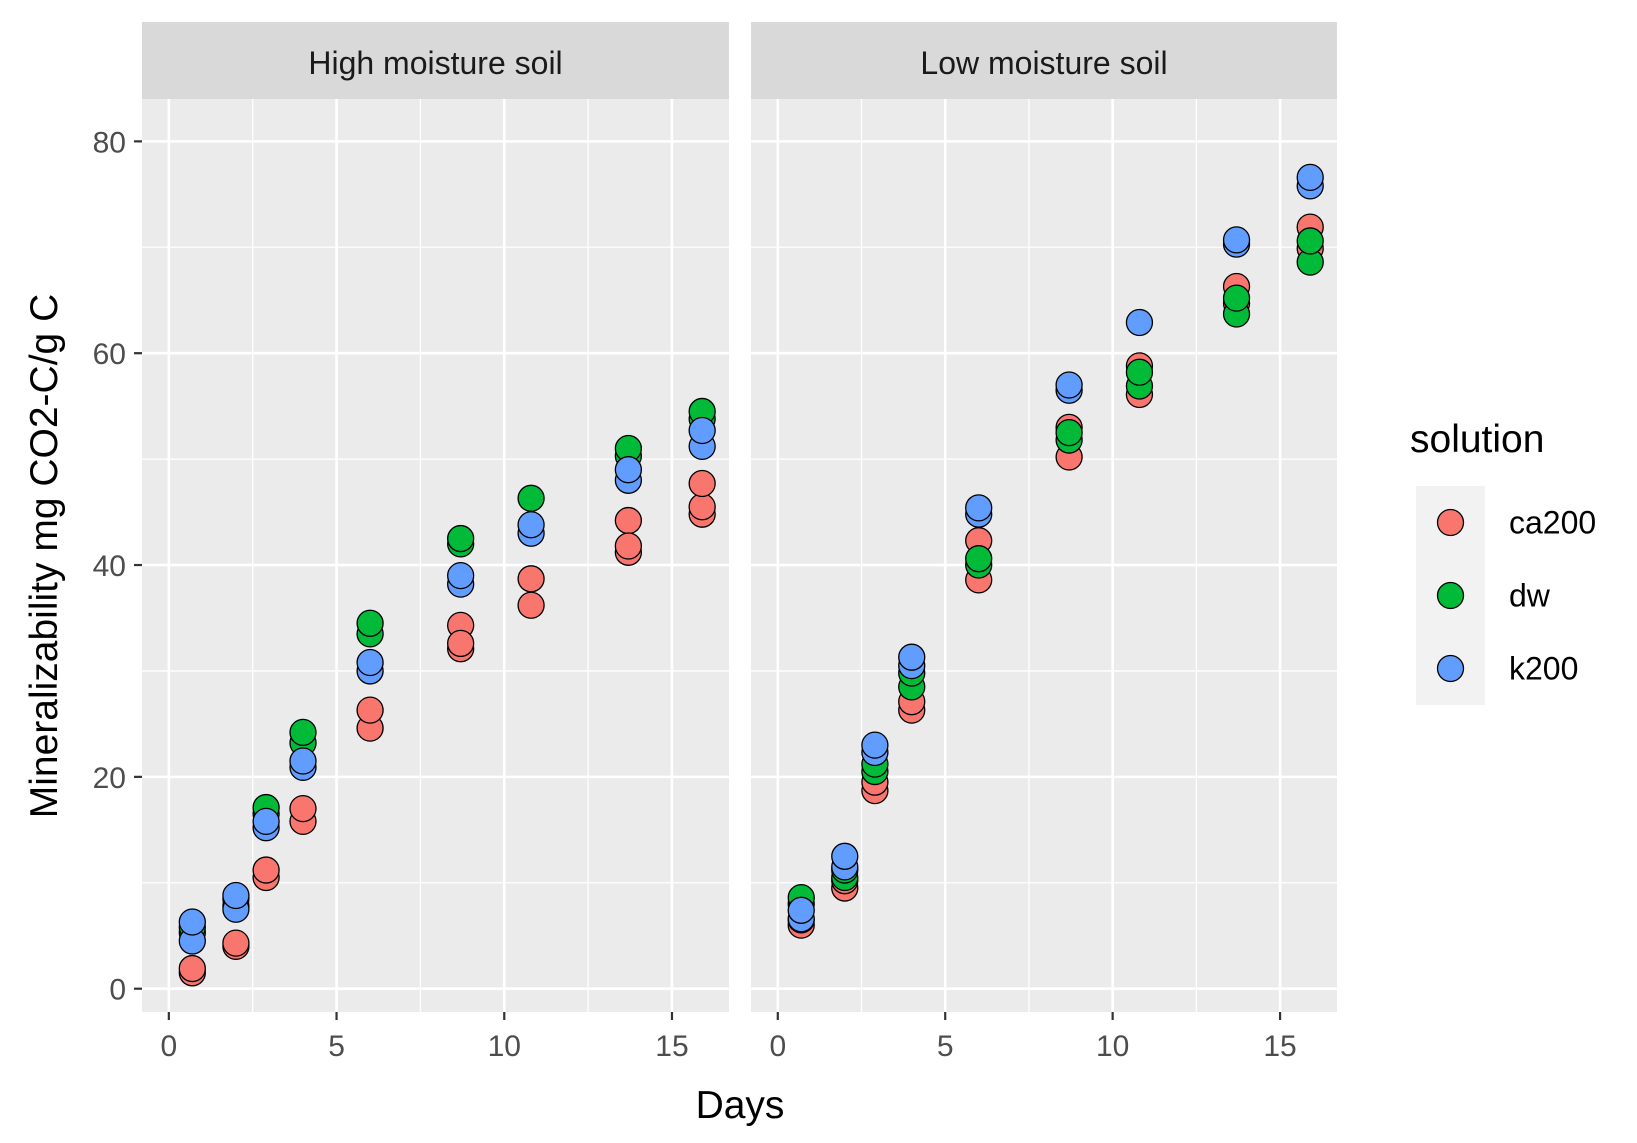 The height and width of the screenshot is (1143, 1637). I want to click on y-axis-title: Mineralizability mg CO2-C/g C, so click(44, 556).